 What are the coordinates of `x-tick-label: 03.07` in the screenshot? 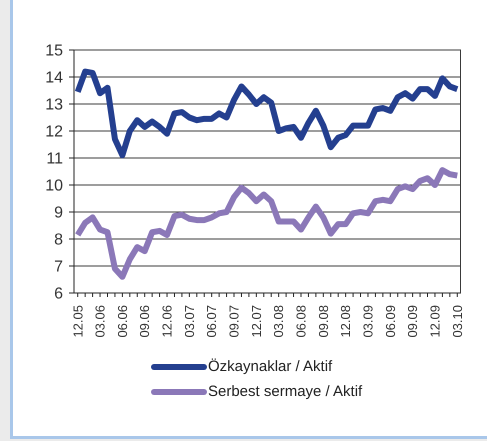 It's located at (189, 321).